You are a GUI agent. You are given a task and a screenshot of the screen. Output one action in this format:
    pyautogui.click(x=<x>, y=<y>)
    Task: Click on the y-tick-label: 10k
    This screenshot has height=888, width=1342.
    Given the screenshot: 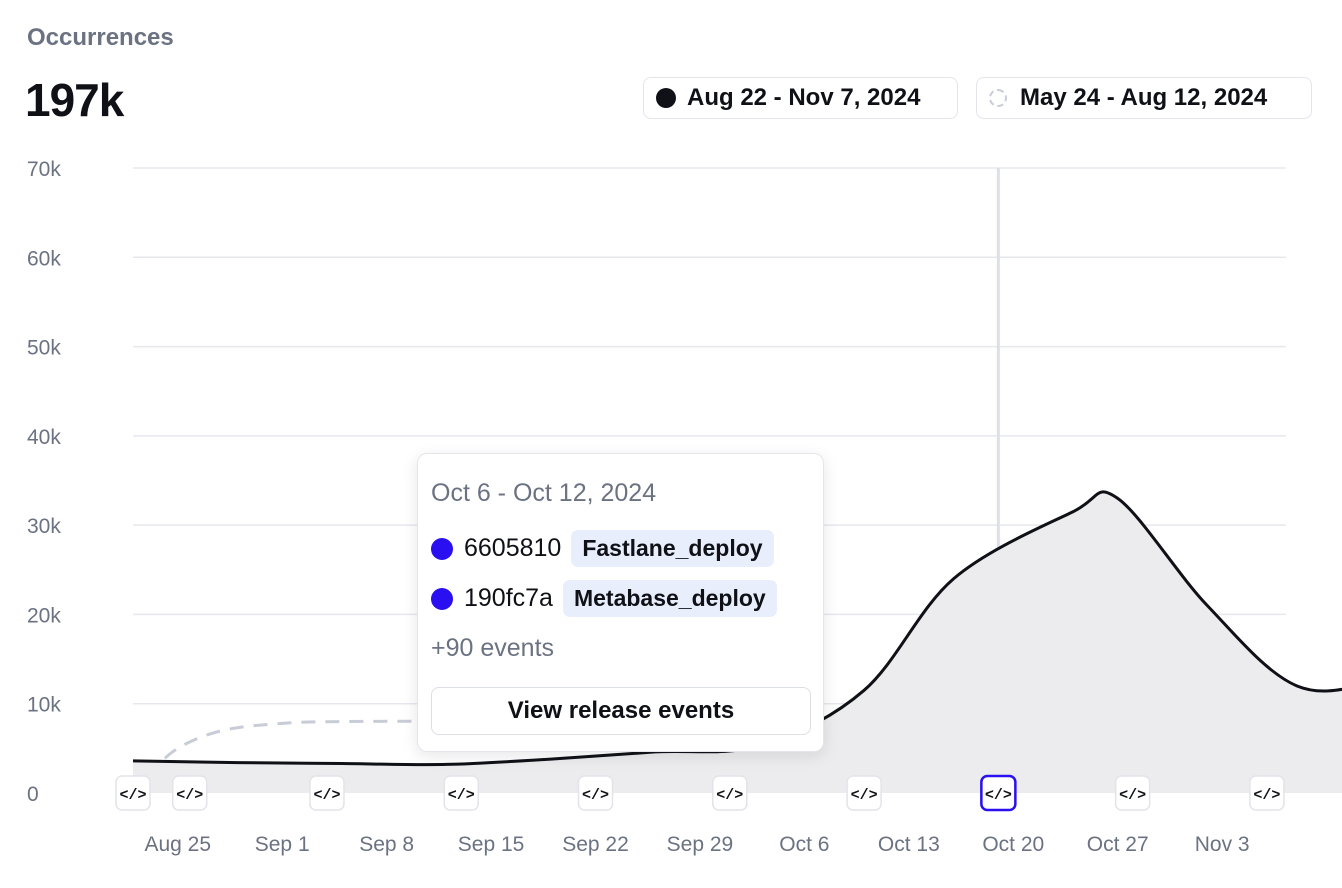 What is the action you would take?
    pyautogui.click(x=44, y=705)
    